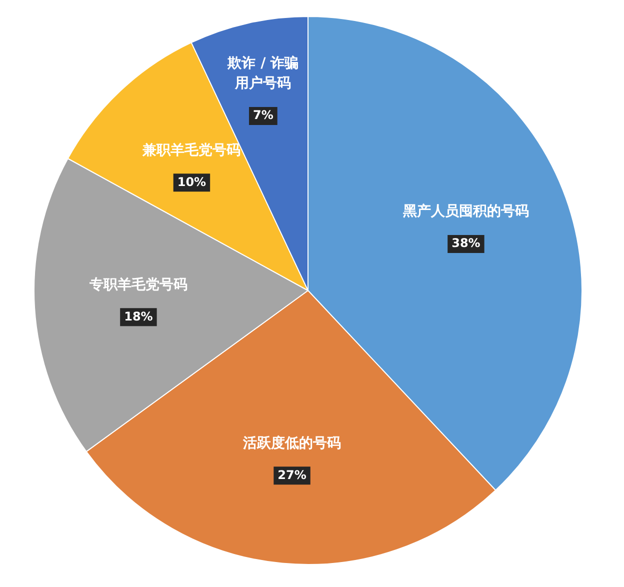  I want to click on data-label: 10%, so click(191, 181).